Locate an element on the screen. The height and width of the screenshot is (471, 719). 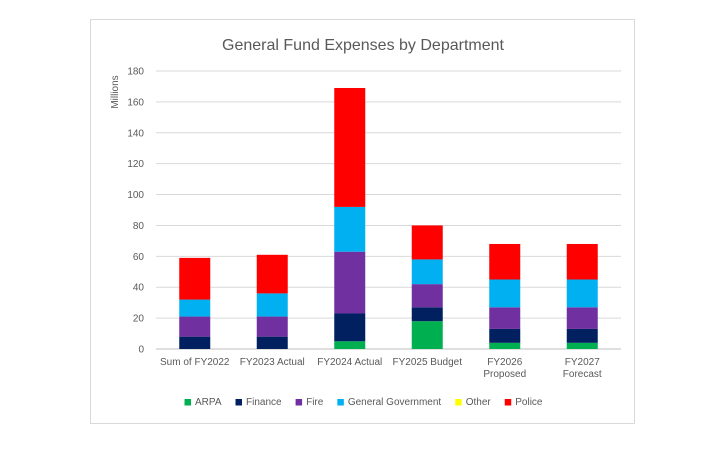
x-tick-label-5-line1: Forecast is located at coordinates (582, 374).